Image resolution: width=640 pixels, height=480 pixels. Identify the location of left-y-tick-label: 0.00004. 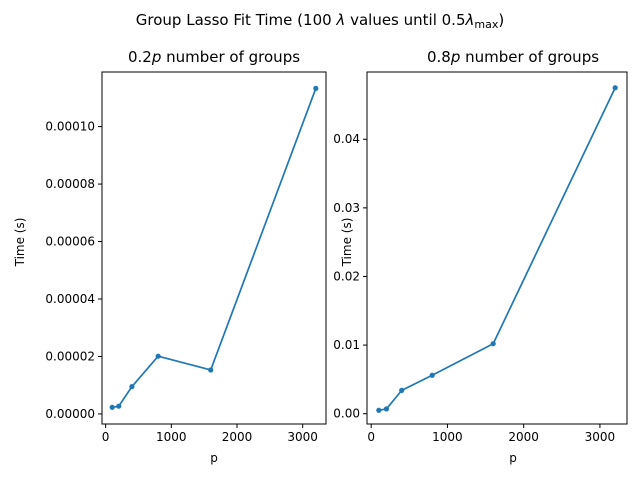
(70, 299).